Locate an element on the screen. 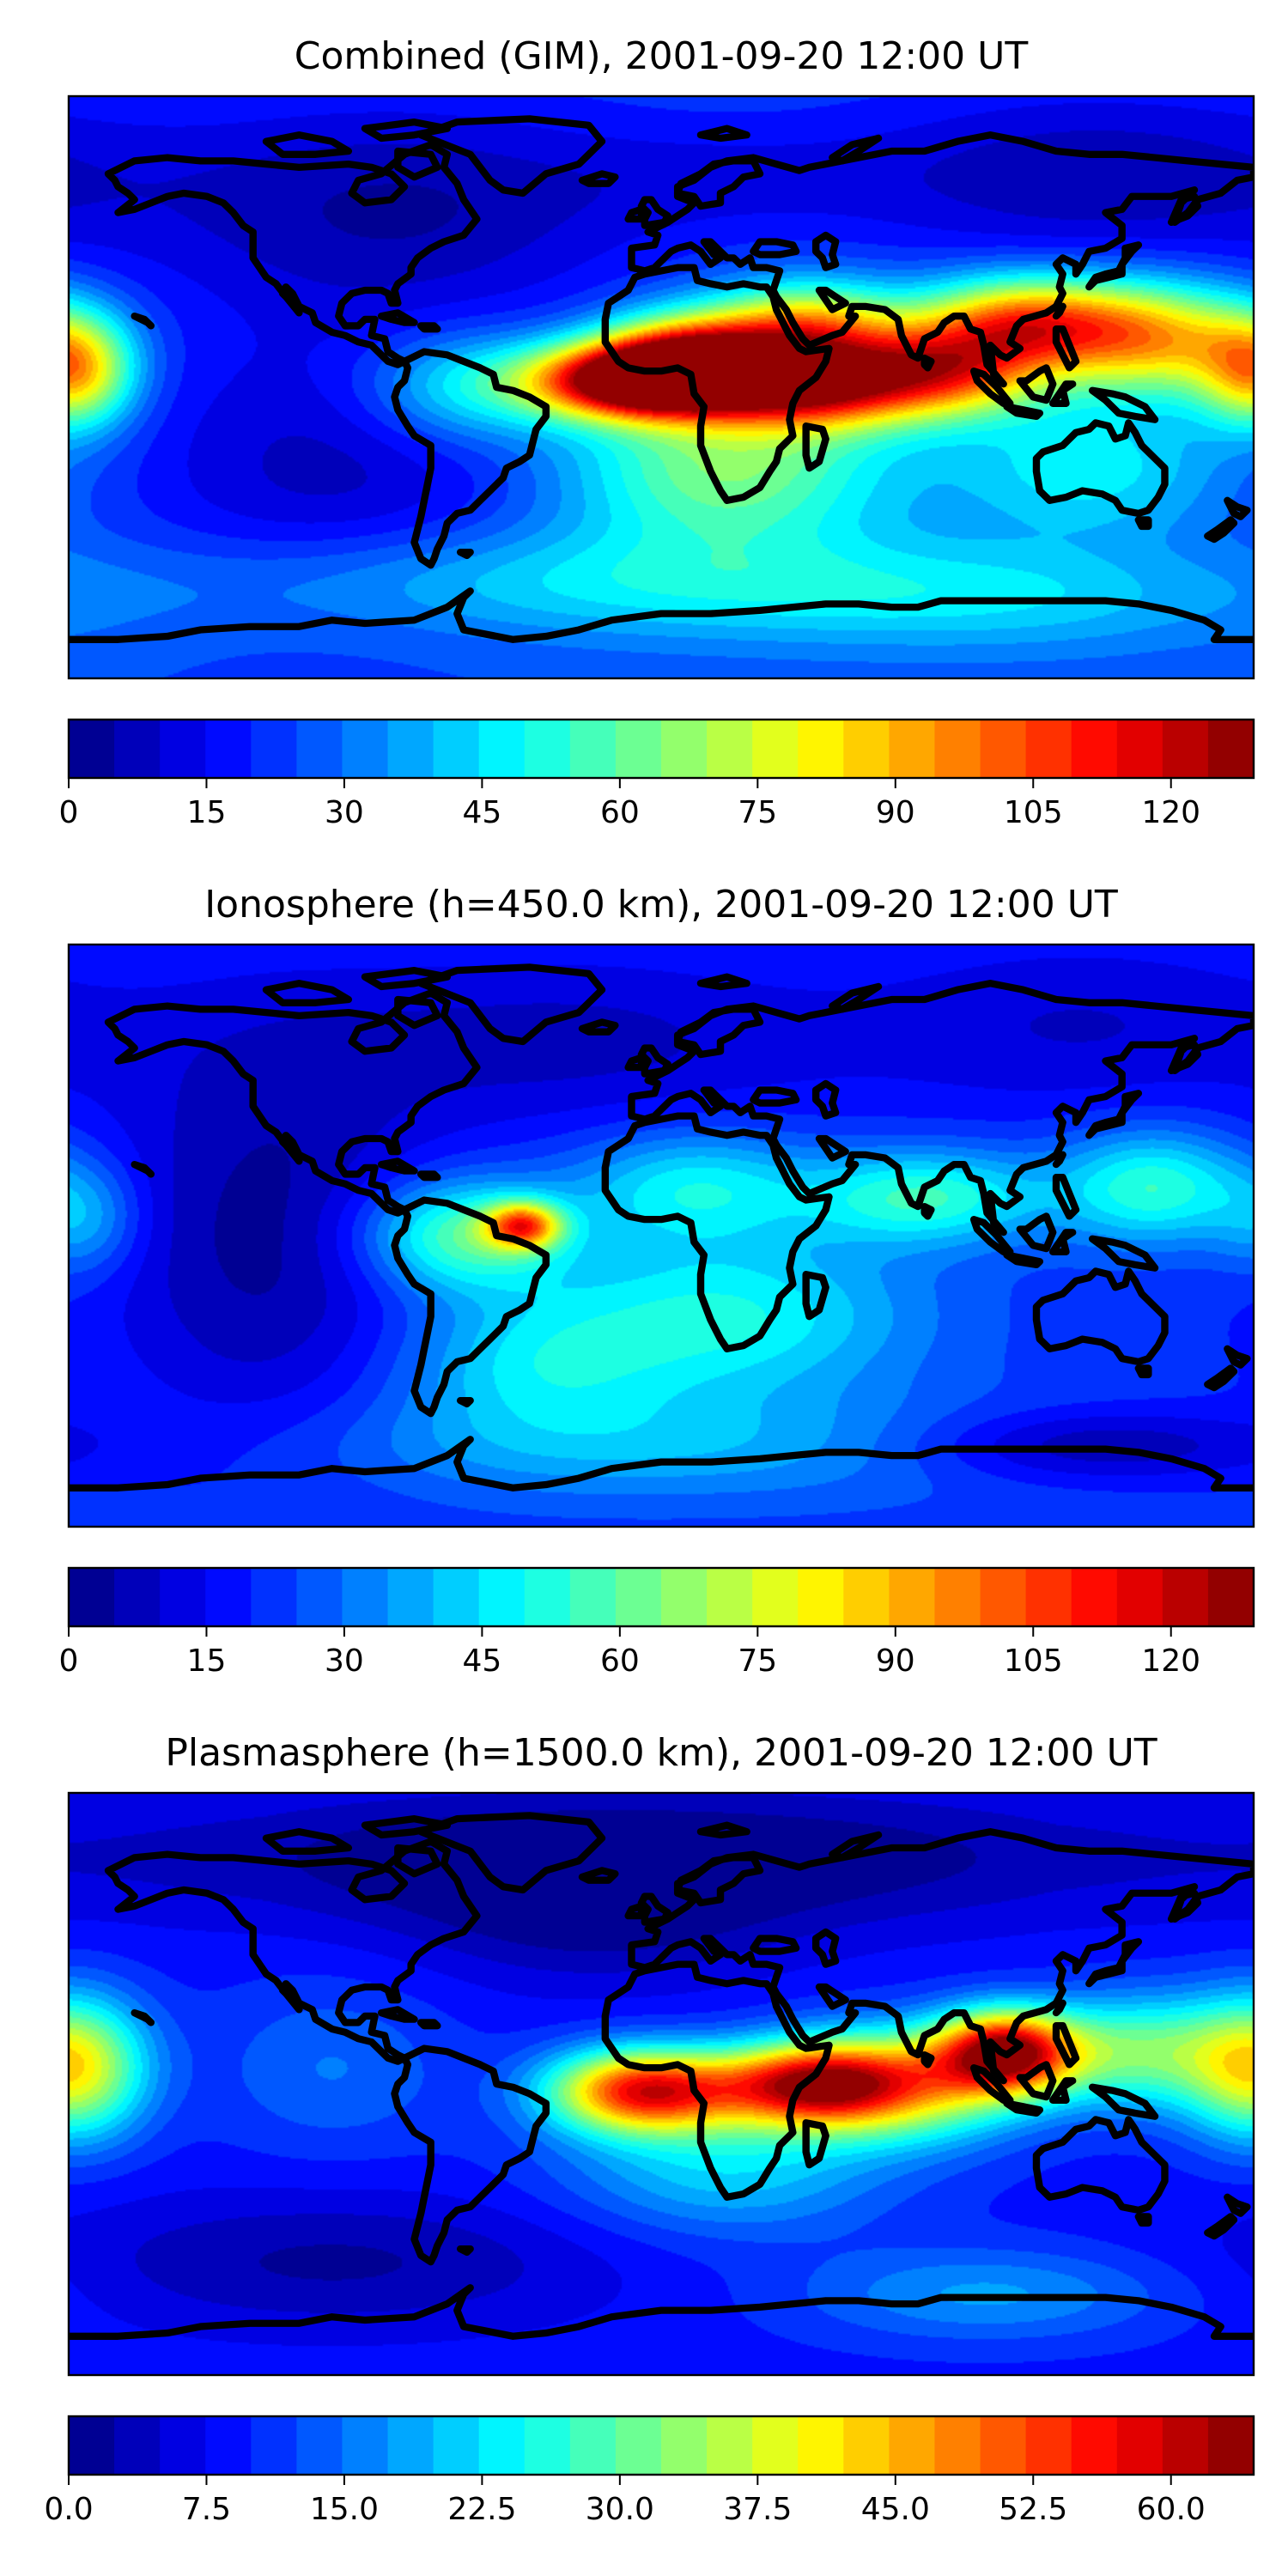  colorbar-tick-label: 105 is located at coordinates (1034, 1661).